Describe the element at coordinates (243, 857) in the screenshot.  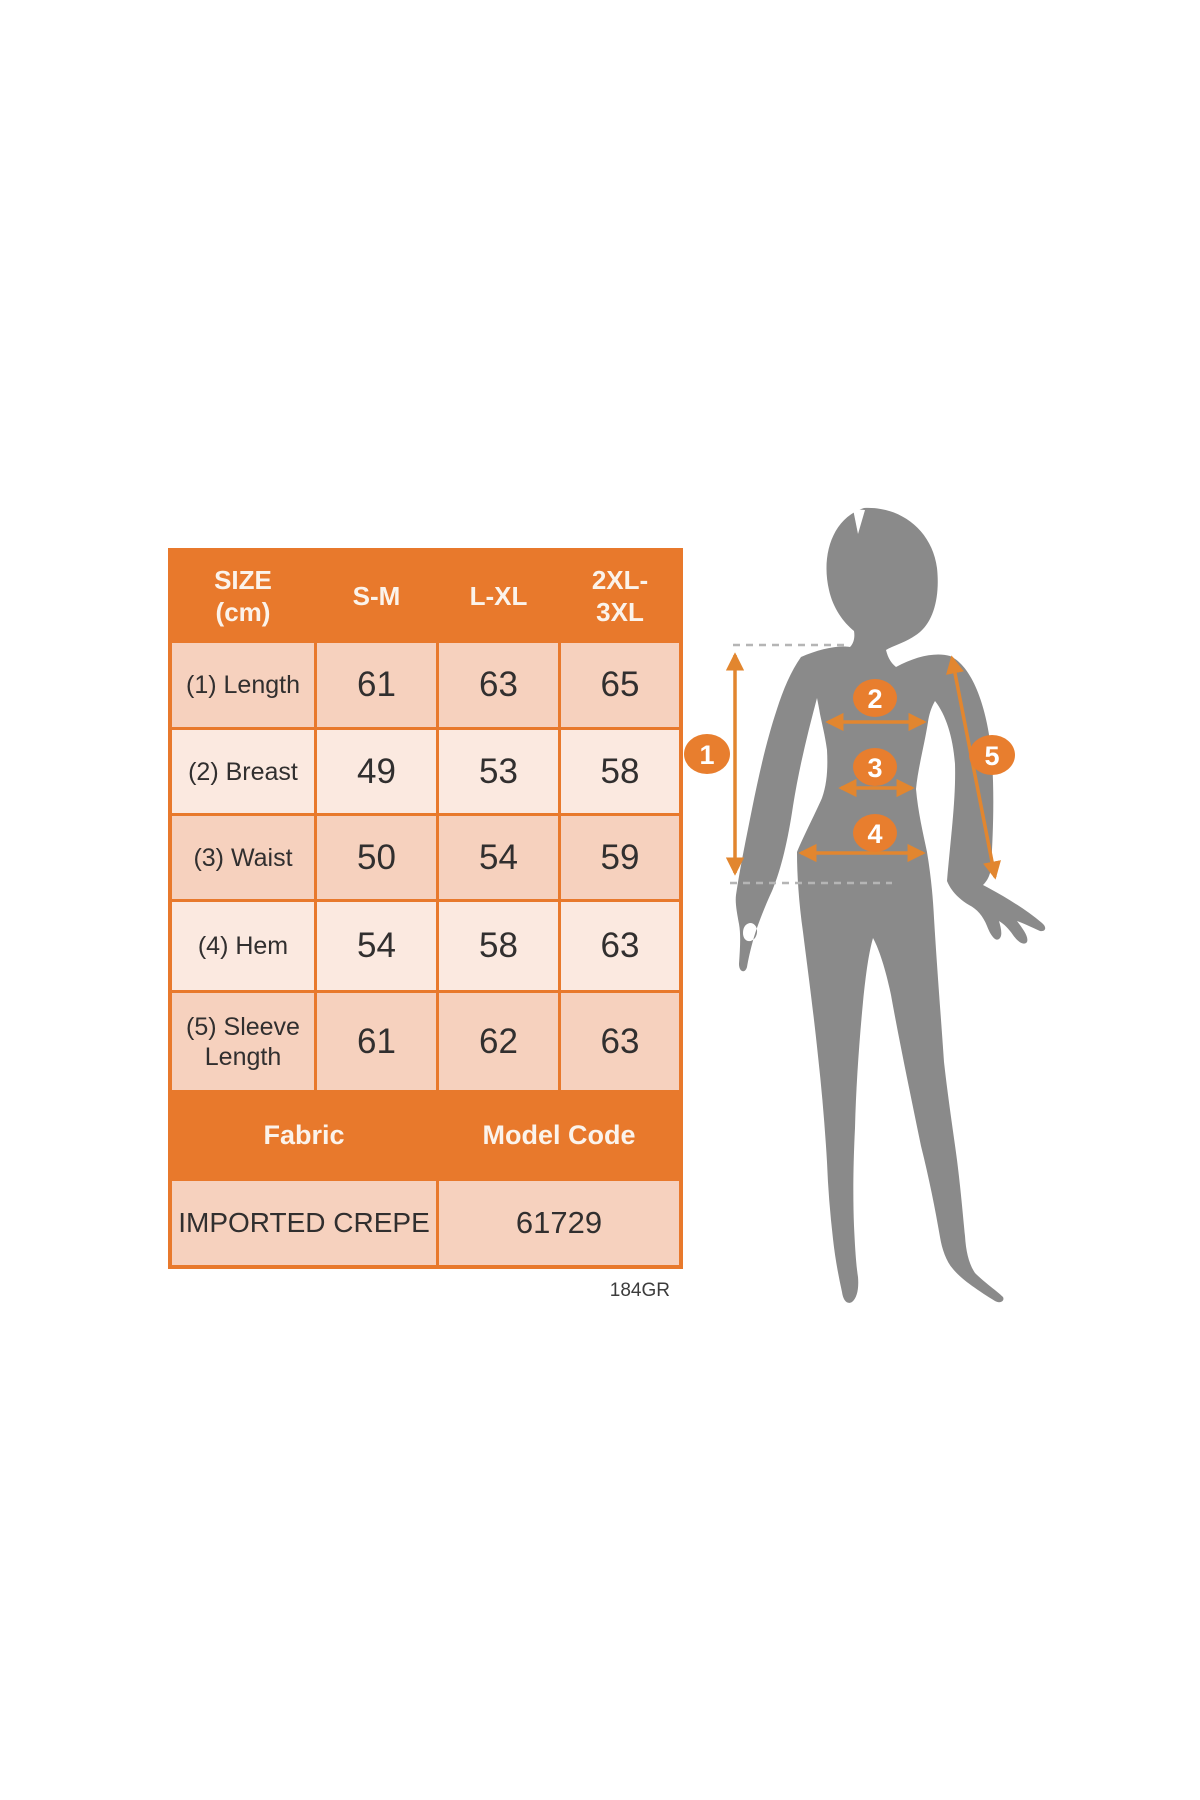
I see `row-label-waist: (3) Waist` at that location.